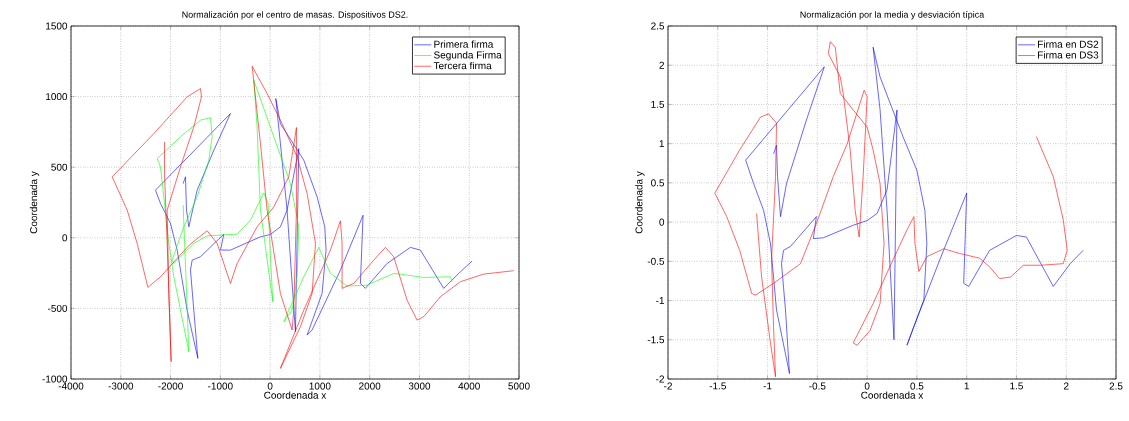 The width and height of the screenshot is (1129, 421). I want to click on y-tick-label: 2, so click(661, 65).